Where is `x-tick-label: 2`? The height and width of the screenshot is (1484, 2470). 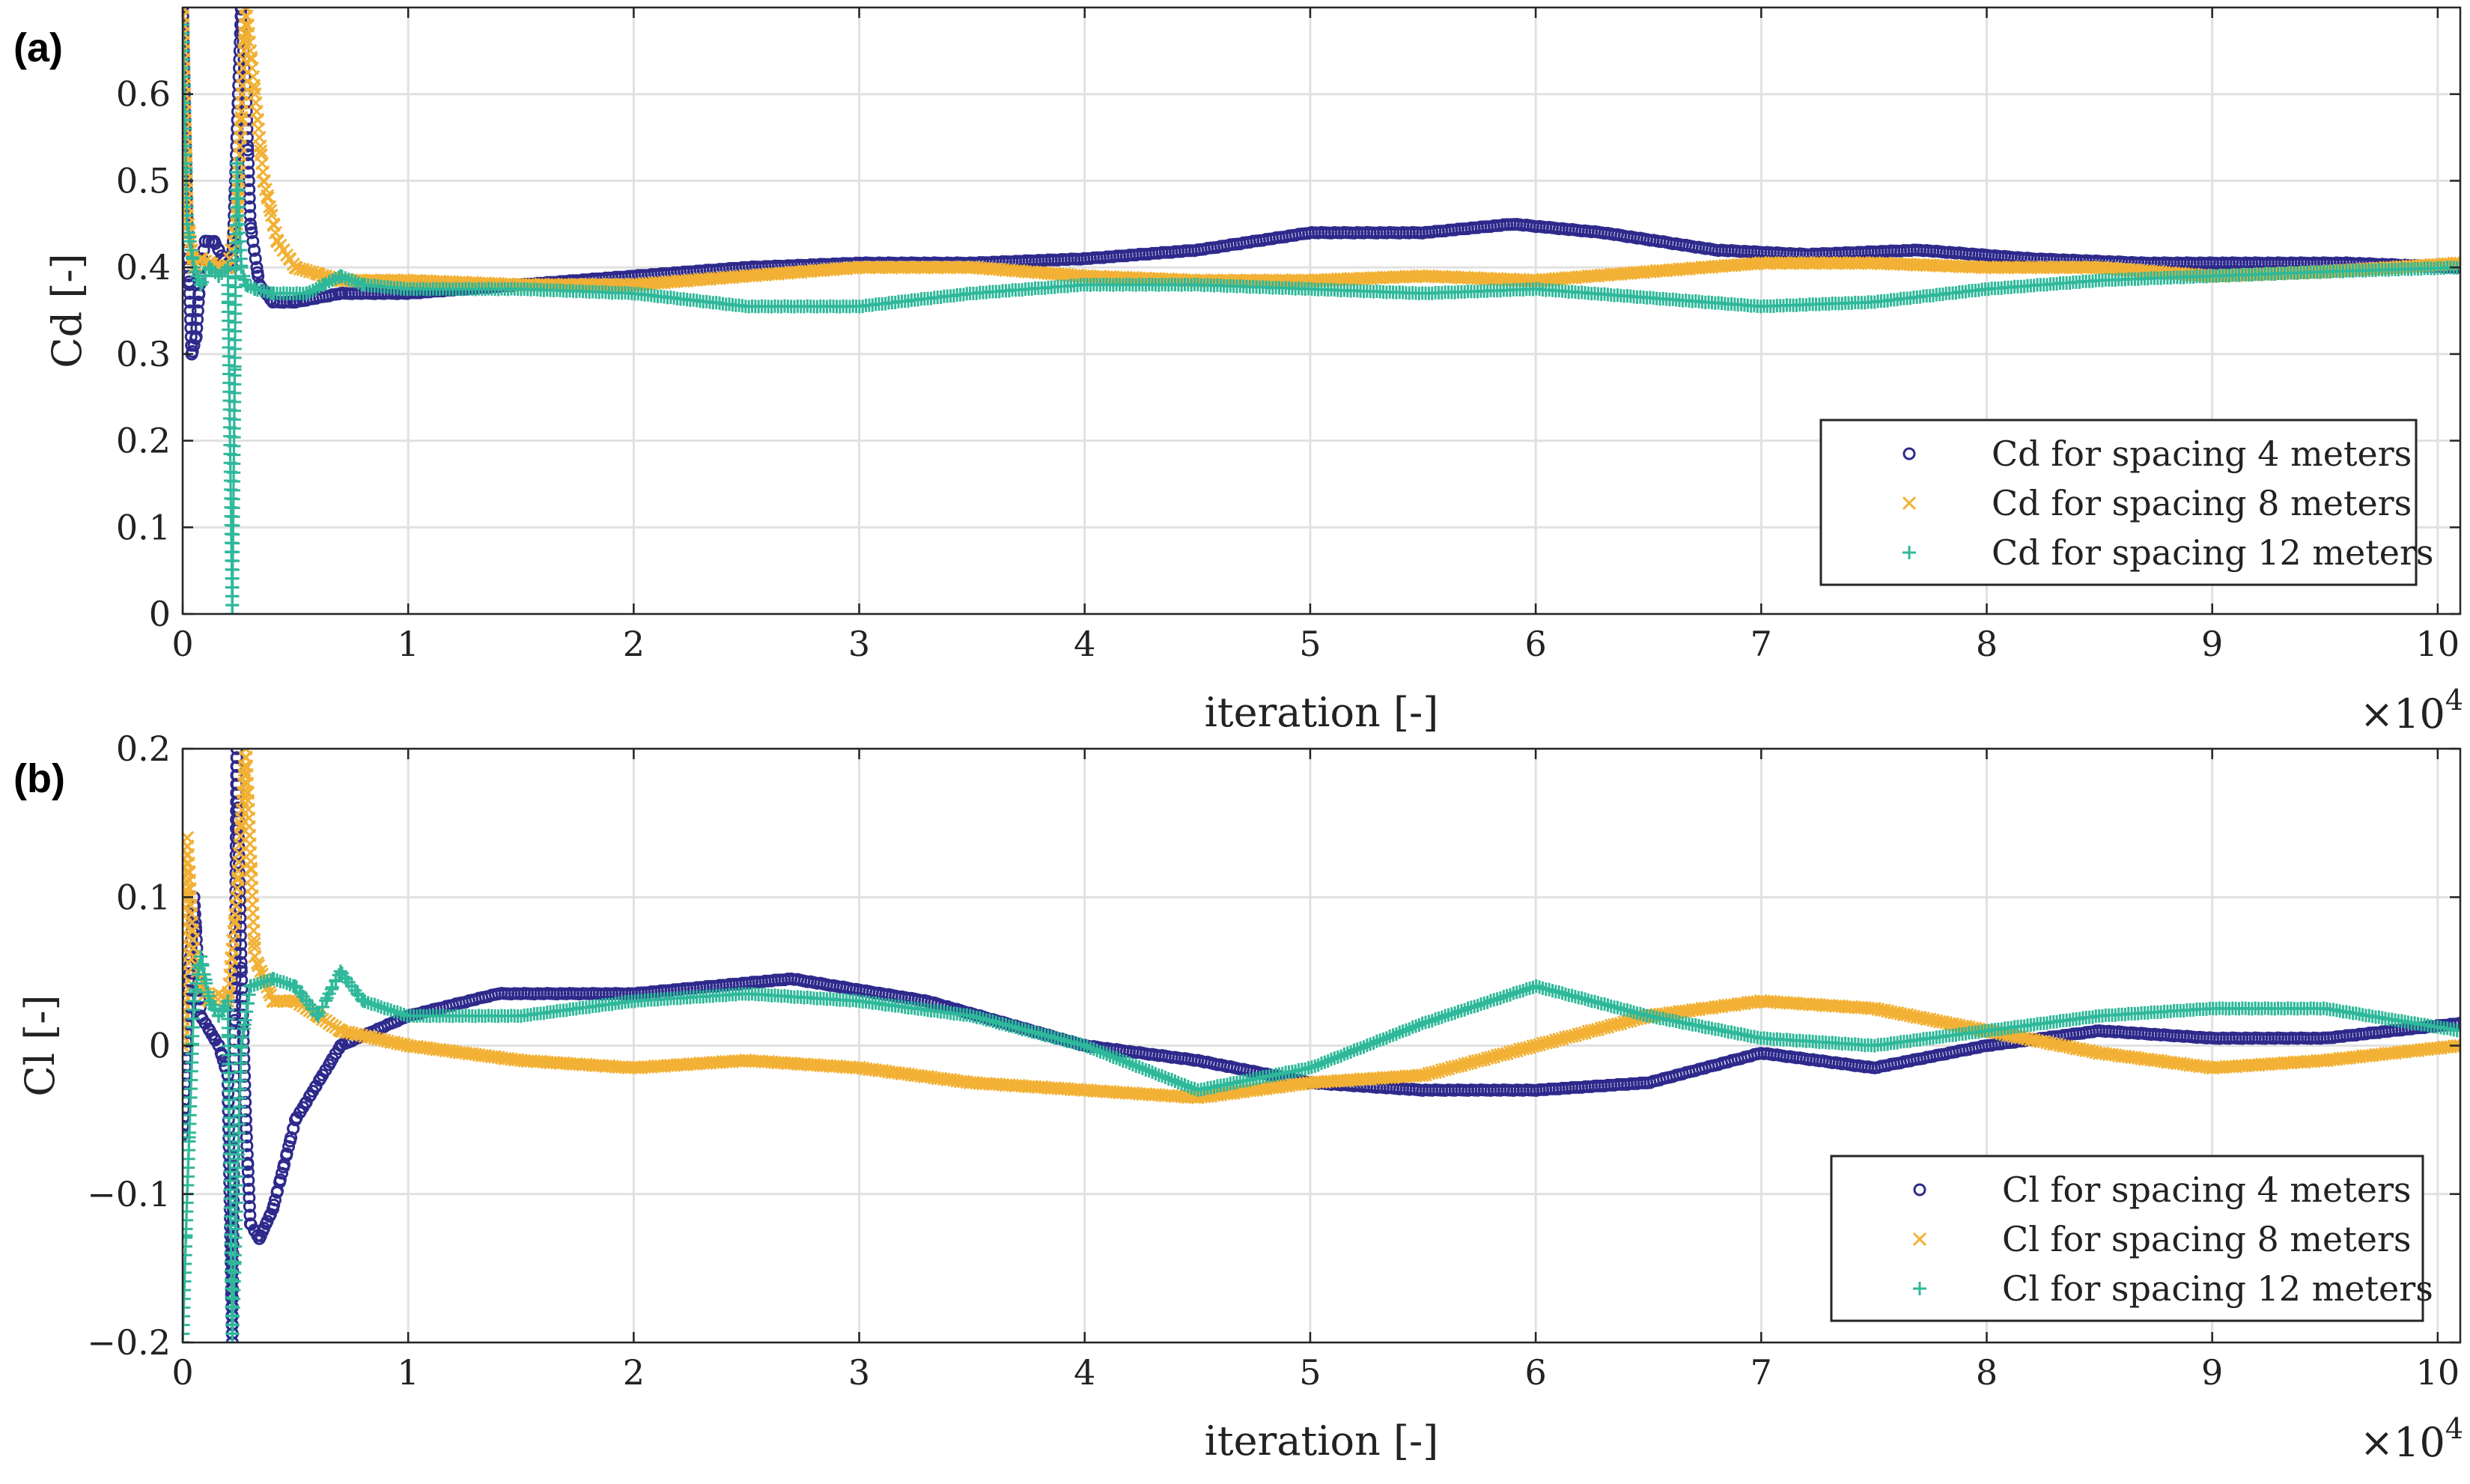 x-tick-label: 2 is located at coordinates (634, 644).